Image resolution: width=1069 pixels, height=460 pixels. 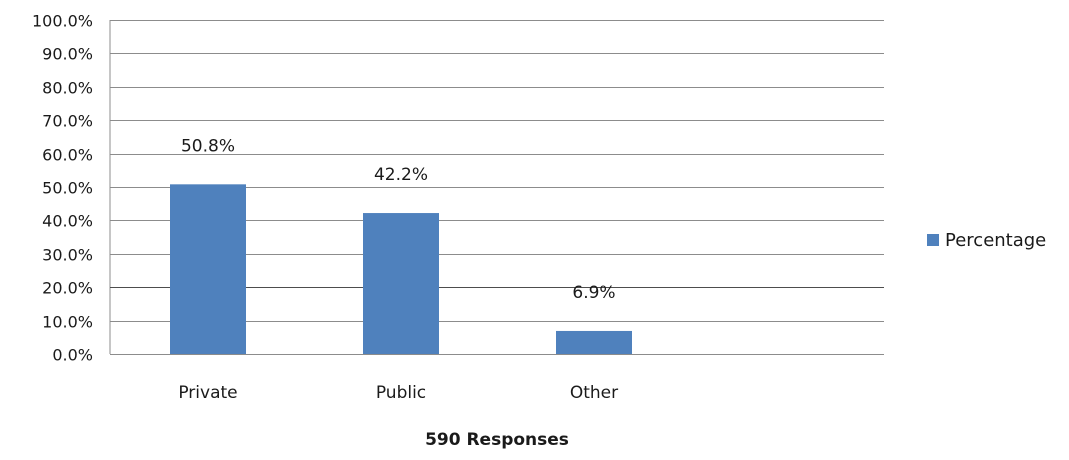 I want to click on y-tick-label: 40.0%, so click(x=67, y=221).